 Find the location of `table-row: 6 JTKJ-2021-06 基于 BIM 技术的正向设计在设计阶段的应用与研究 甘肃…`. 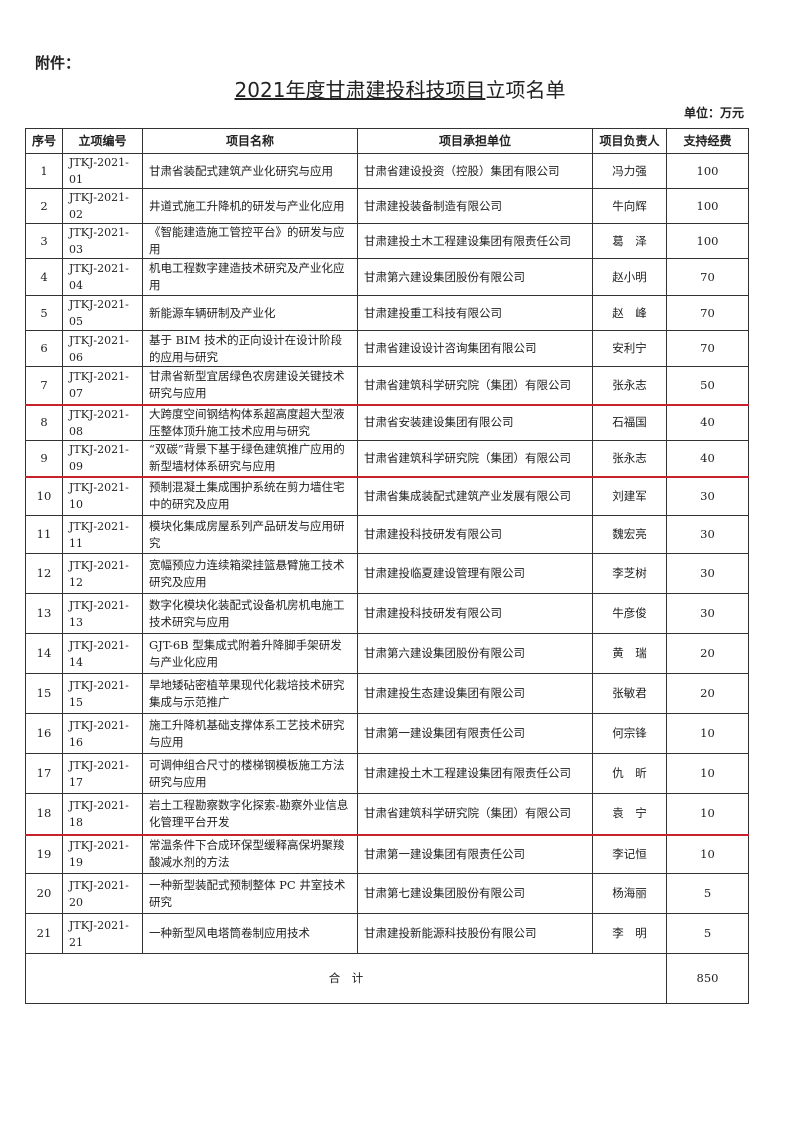

table-row: 6 JTKJ-2021-06 基于 BIM 技术的正向设计在设计阶段的应用与研究 甘肃… is located at coordinates (387, 348).